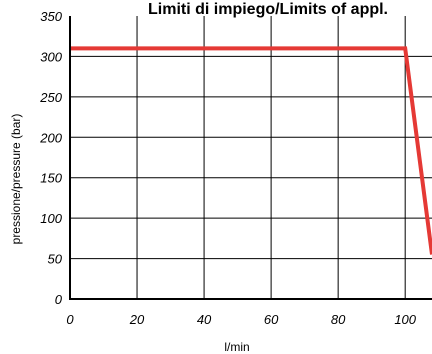  What do you see at coordinates (268, 9) in the screenshot?
I see `chart-title: Limiti di impiego/Limits of appl.` at bounding box center [268, 9].